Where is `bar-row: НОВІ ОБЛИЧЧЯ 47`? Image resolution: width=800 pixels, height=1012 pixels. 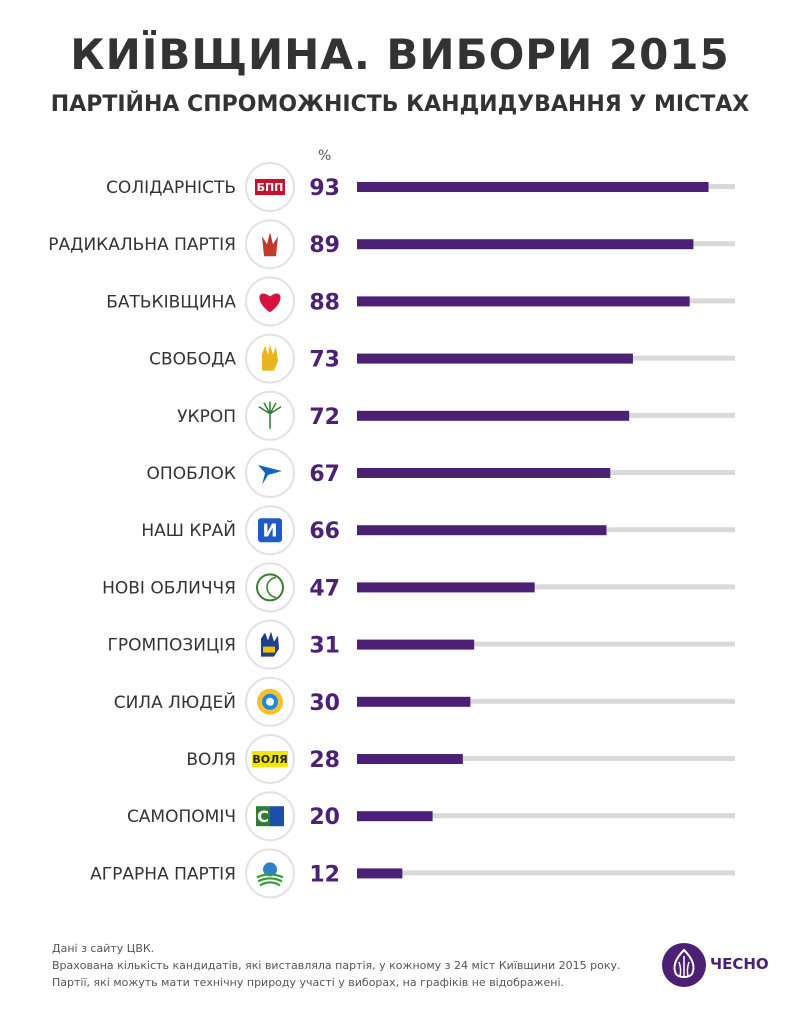
bar-row: НОВІ ОБЛИЧЧЯ 47 is located at coordinates (418, 587).